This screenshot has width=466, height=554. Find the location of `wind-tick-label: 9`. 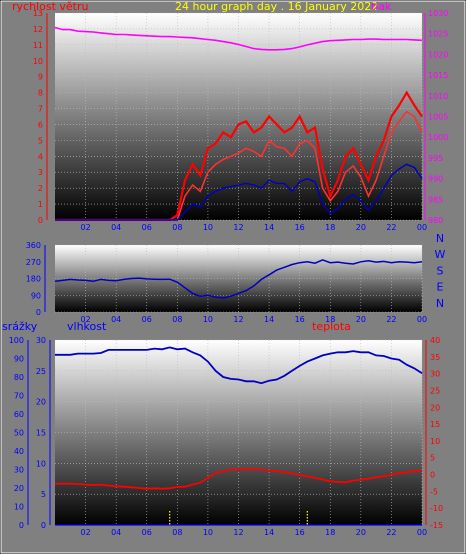

wind-tick-label: 9 is located at coordinates (40, 77).